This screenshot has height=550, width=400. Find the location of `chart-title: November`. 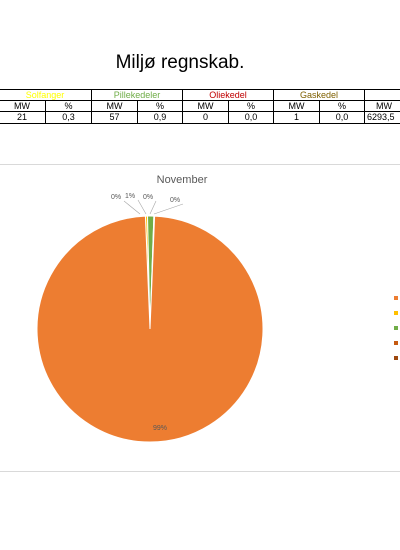

chart-title: November is located at coordinates (182, 180).